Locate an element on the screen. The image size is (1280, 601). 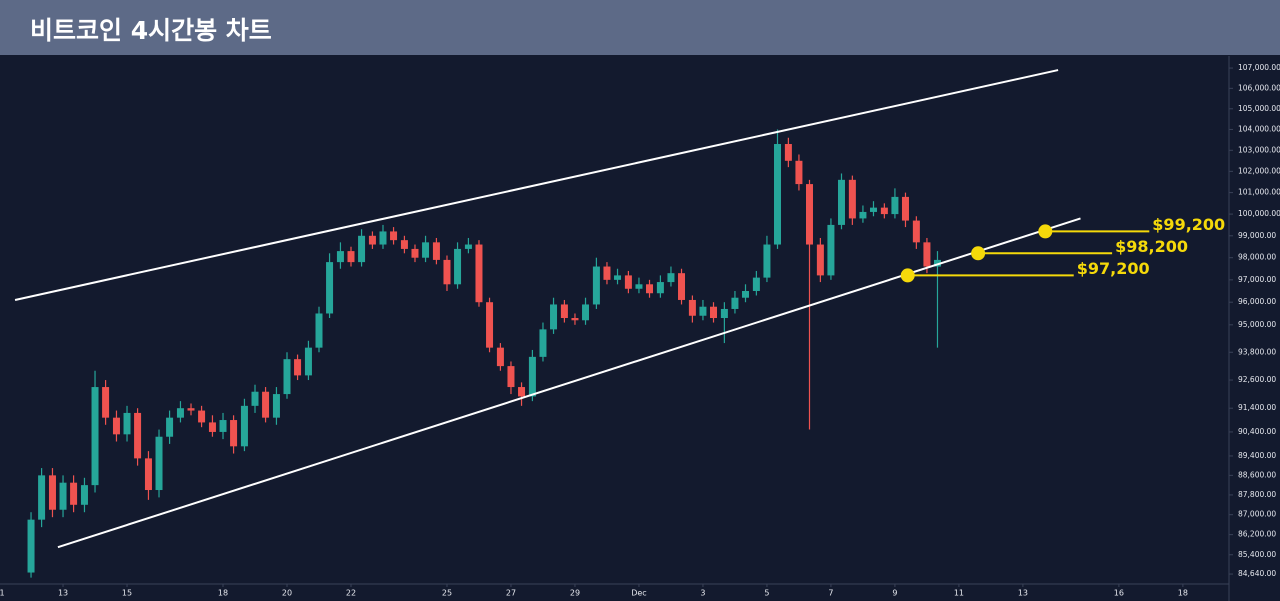
x-tick-label: 9 is located at coordinates (894, 593).